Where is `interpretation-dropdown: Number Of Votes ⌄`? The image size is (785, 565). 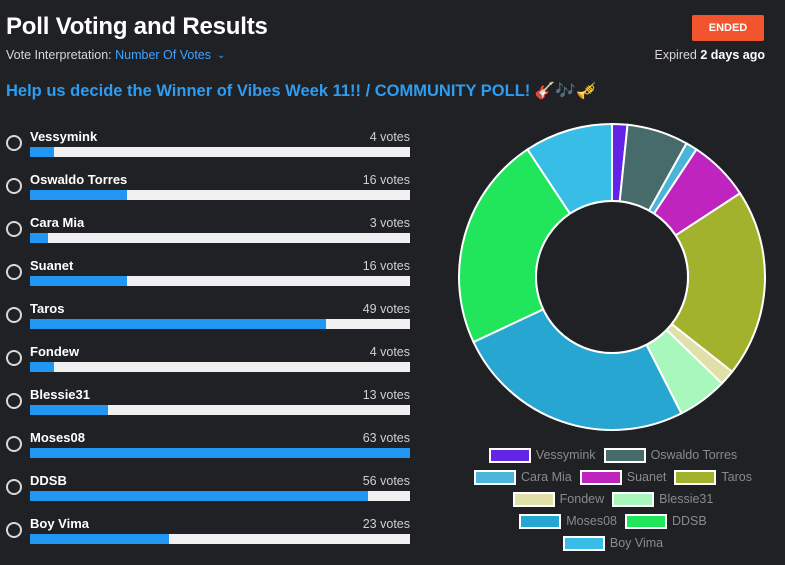
interpretation-dropdown: Number Of Votes ⌄ is located at coordinates (170, 55).